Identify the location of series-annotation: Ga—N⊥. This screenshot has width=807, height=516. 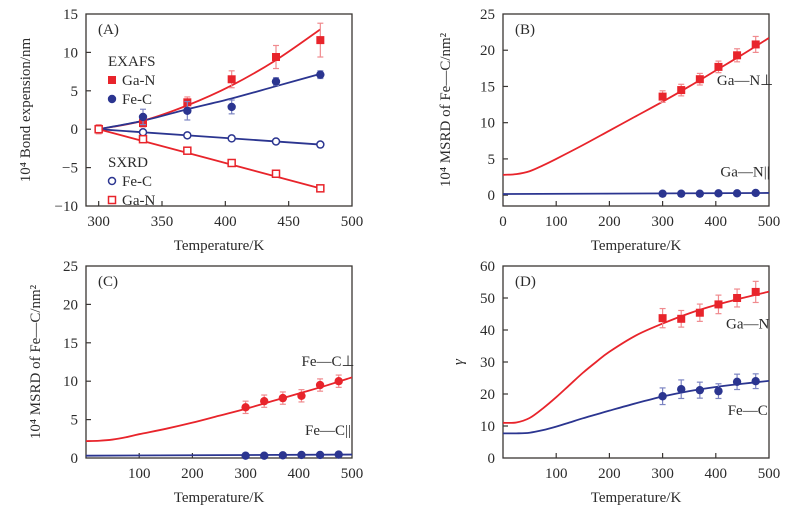
(745, 81).